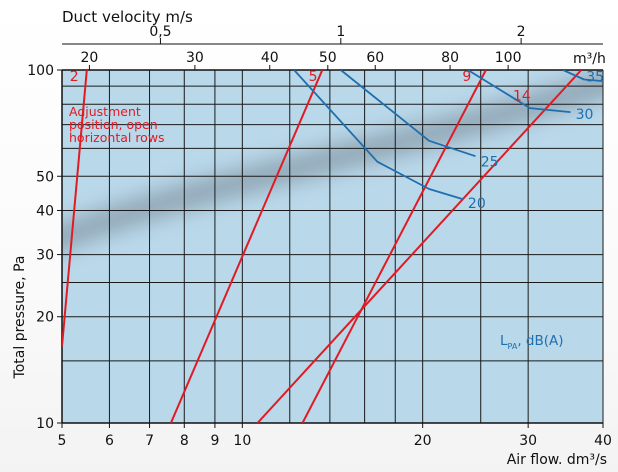 The height and width of the screenshot is (472, 618). I want to click on adjustment-label-14: 14, so click(522, 96).